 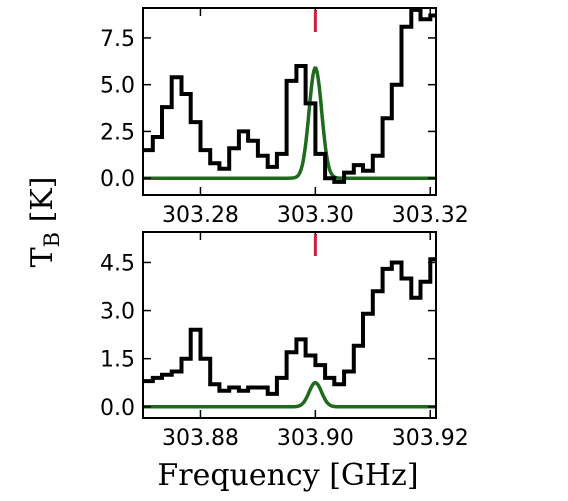 What do you see at coordinates (117, 39) in the screenshot?
I see `top-y-tick-label: 7.5` at bounding box center [117, 39].